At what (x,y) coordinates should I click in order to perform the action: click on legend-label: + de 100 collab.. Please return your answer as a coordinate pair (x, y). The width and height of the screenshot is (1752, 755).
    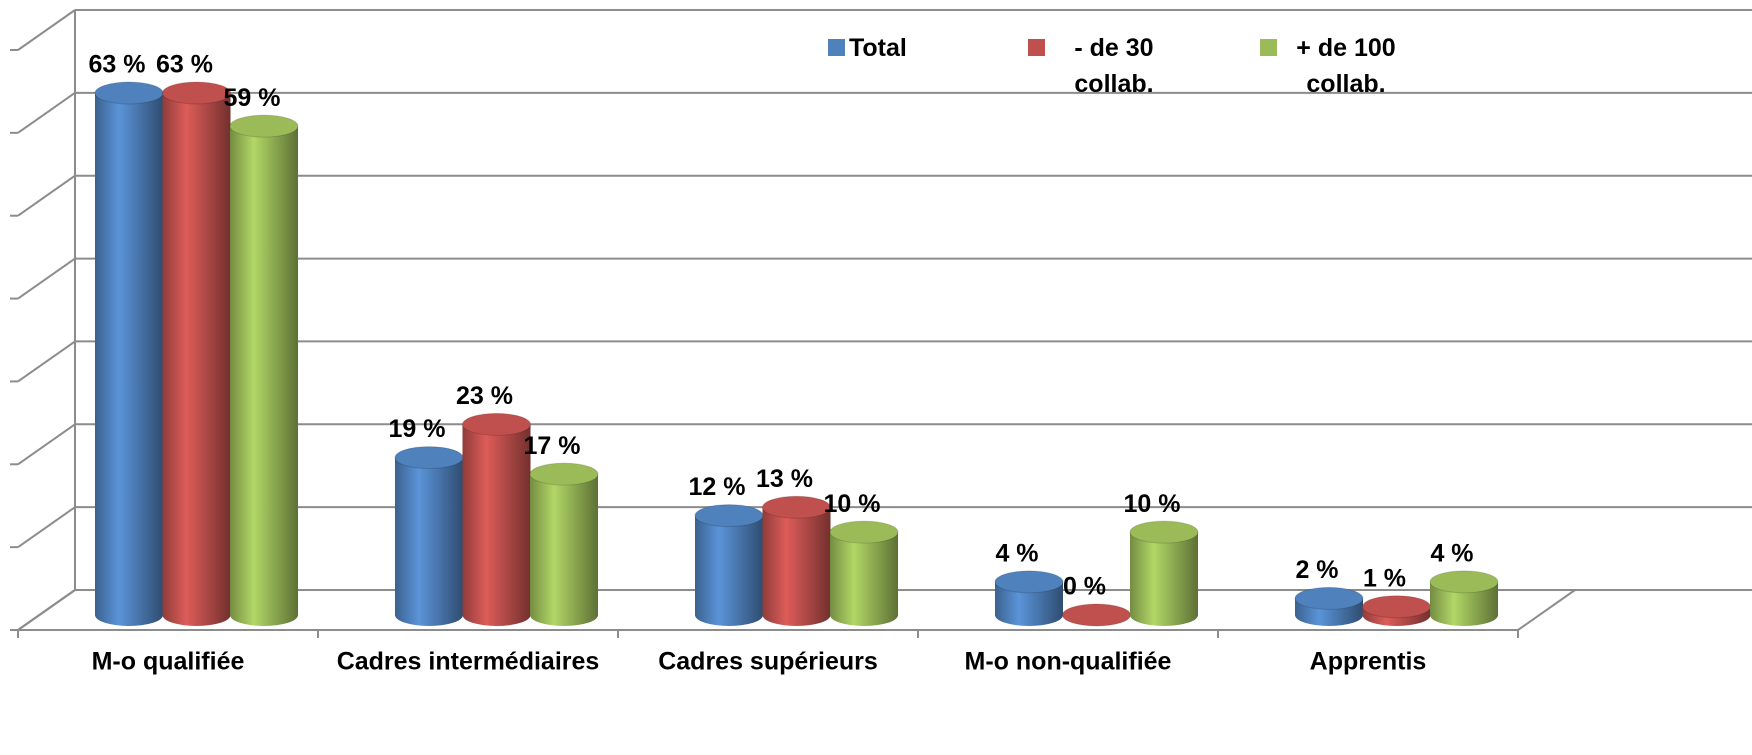
    Looking at the image, I should click on (1346, 66).